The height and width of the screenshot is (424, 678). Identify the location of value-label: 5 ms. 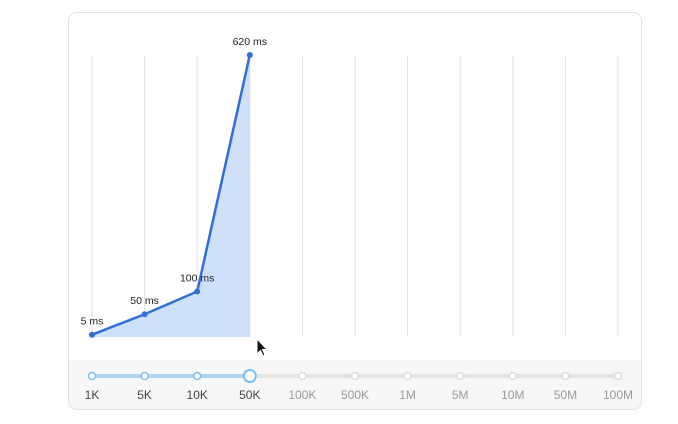
(92, 322).